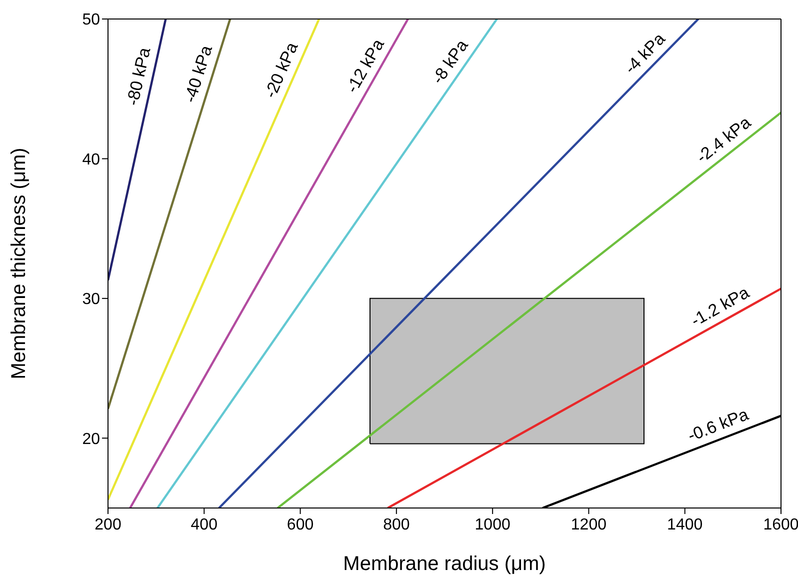 This screenshot has height=580, width=798. What do you see at coordinates (91, 439) in the screenshot?
I see `y-tick-label: 20` at bounding box center [91, 439].